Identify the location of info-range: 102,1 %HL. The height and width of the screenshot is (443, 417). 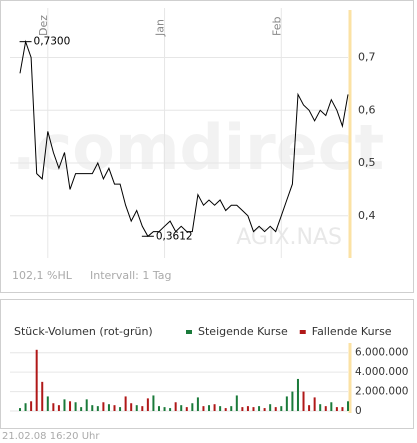
(42, 275).